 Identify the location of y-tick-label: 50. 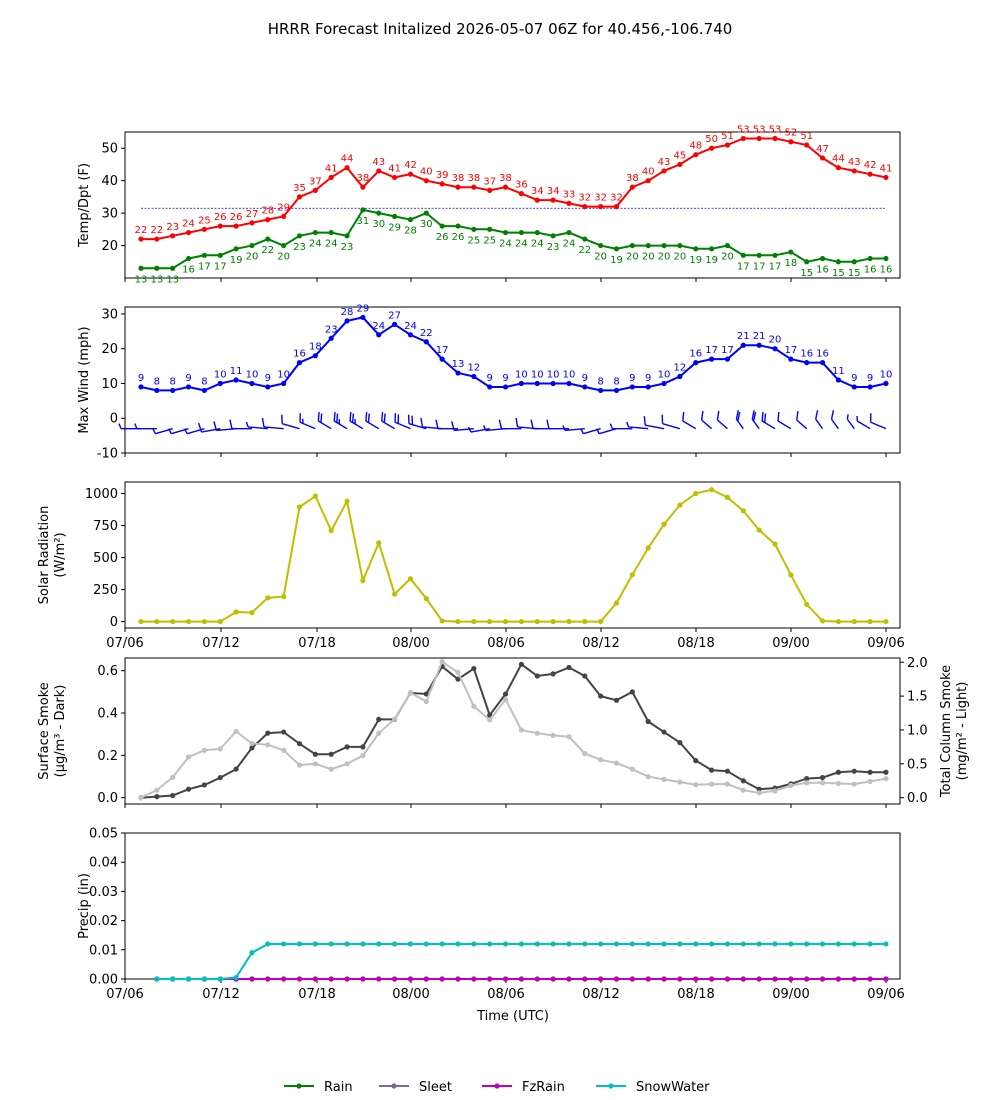
(109, 149).